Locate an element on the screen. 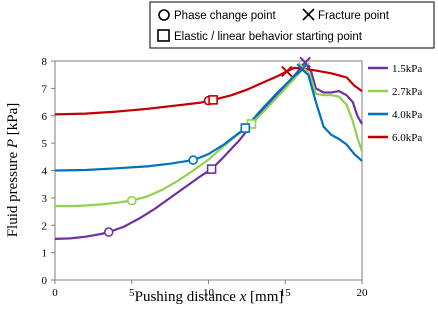 This screenshot has width=438, height=329. phase-change-legend-label: Phase change point is located at coordinates (225, 16).